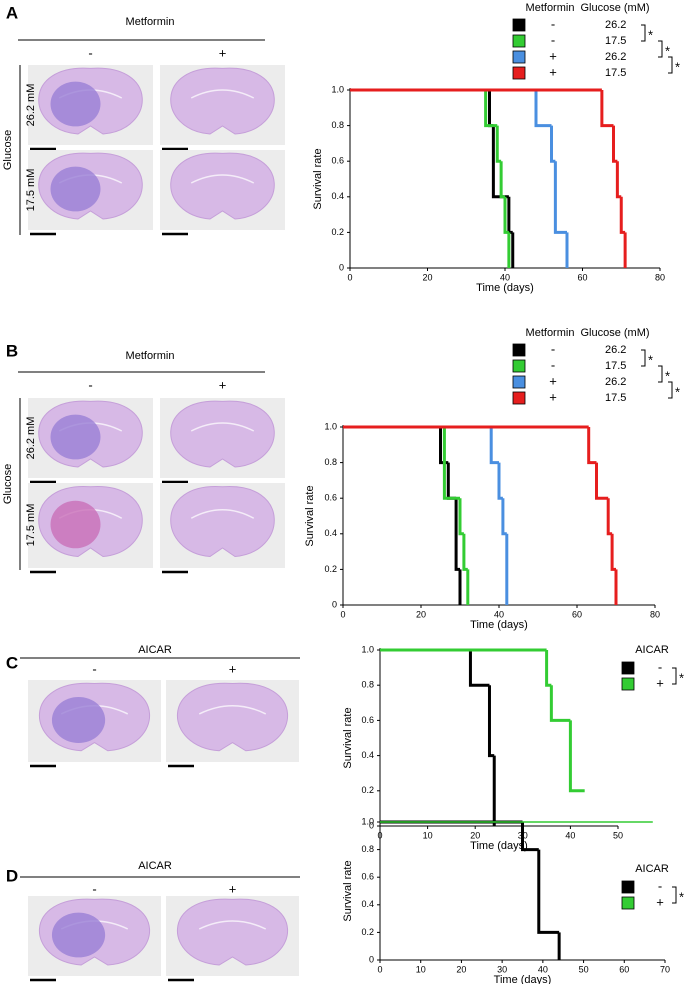 This screenshot has width=700, height=984. What do you see at coordinates (342, 614) in the screenshot?
I see `x-tick-label: 0` at bounding box center [342, 614].